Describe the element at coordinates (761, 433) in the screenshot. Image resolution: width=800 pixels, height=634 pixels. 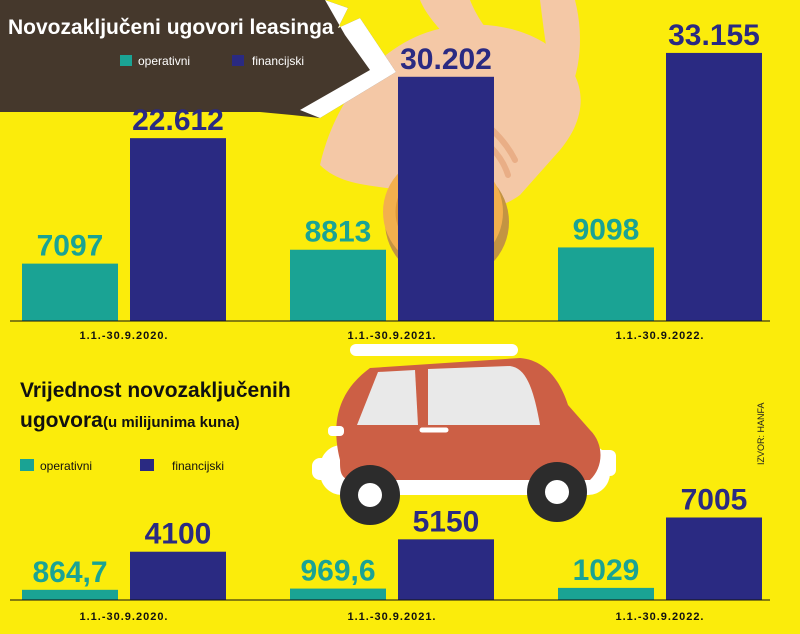
I see `source-label: IZVOR: HANFA` at that location.